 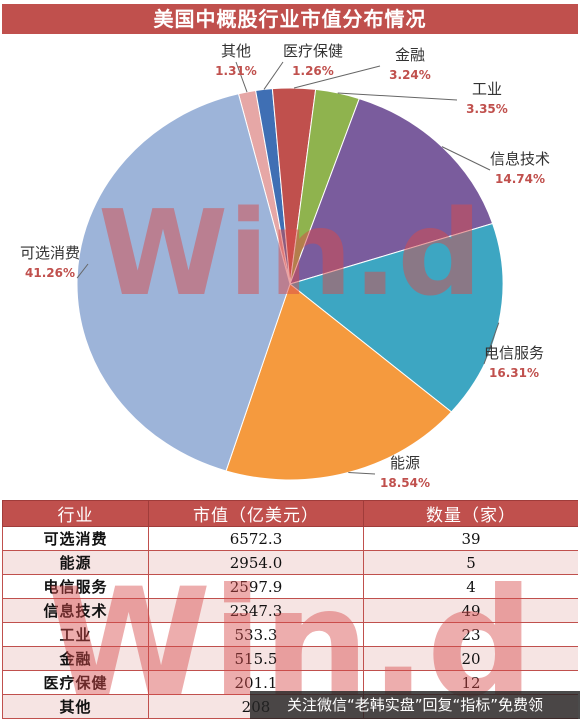 I want to click on cell-count: 5, so click(x=470, y=562).